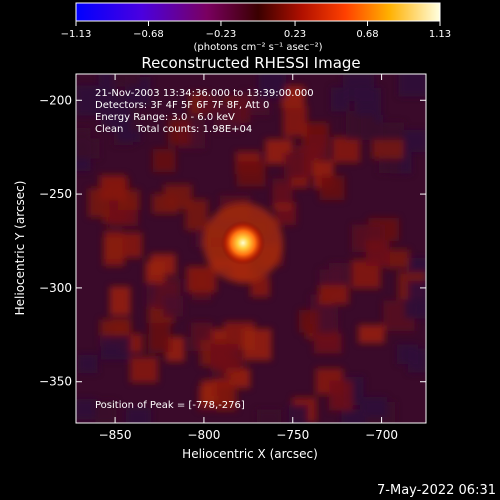  What do you see at coordinates (148, 34) in the screenshot?
I see `colorbar-tick-label: −0.68` at bounding box center [148, 34].